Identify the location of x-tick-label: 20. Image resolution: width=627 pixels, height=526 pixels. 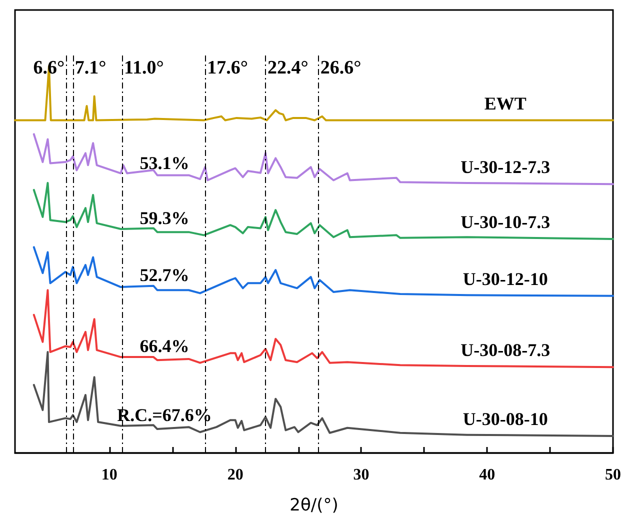
(235, 475).